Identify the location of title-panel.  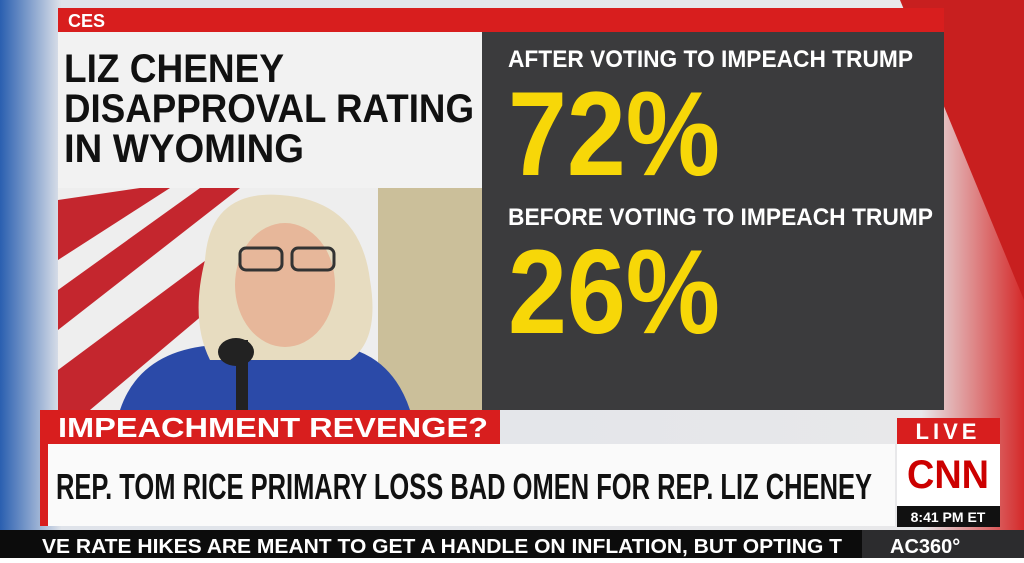
(270, 110).